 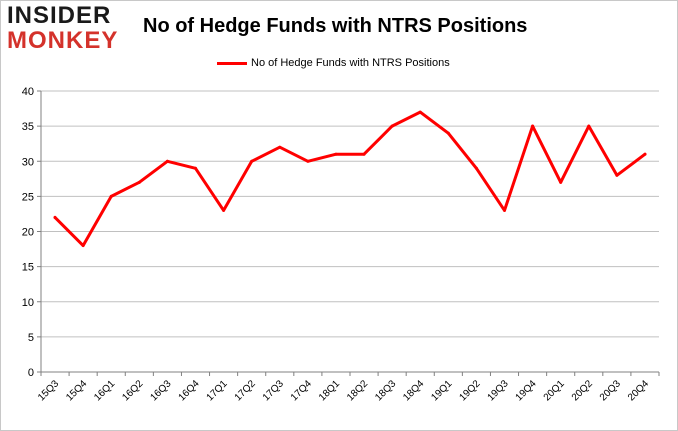 I want to click on y-tick-label: 25, so click(x=28, y=197).